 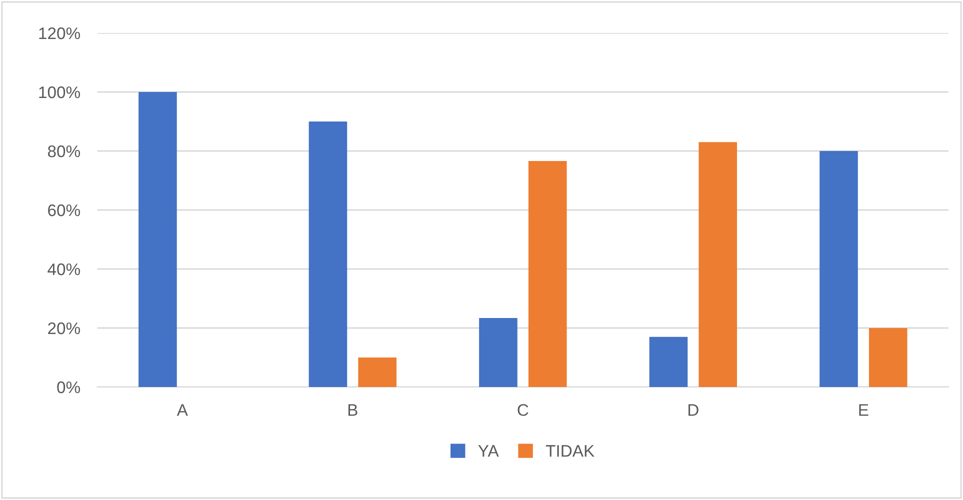 What do you see at coordinates (693, 410) in the screenshot?
I see `x-tick-label: D` at bounding box center [693, 410].